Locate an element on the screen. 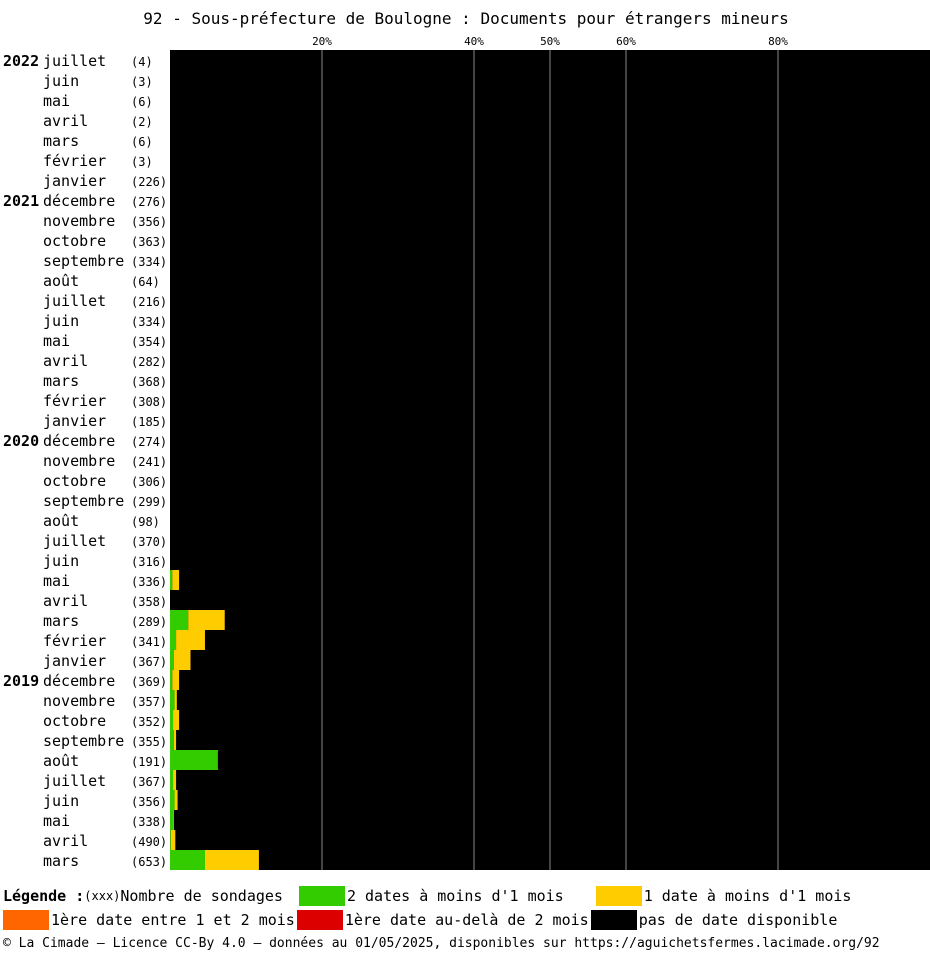  count-label: (3) is located at coordinates (142, 162).